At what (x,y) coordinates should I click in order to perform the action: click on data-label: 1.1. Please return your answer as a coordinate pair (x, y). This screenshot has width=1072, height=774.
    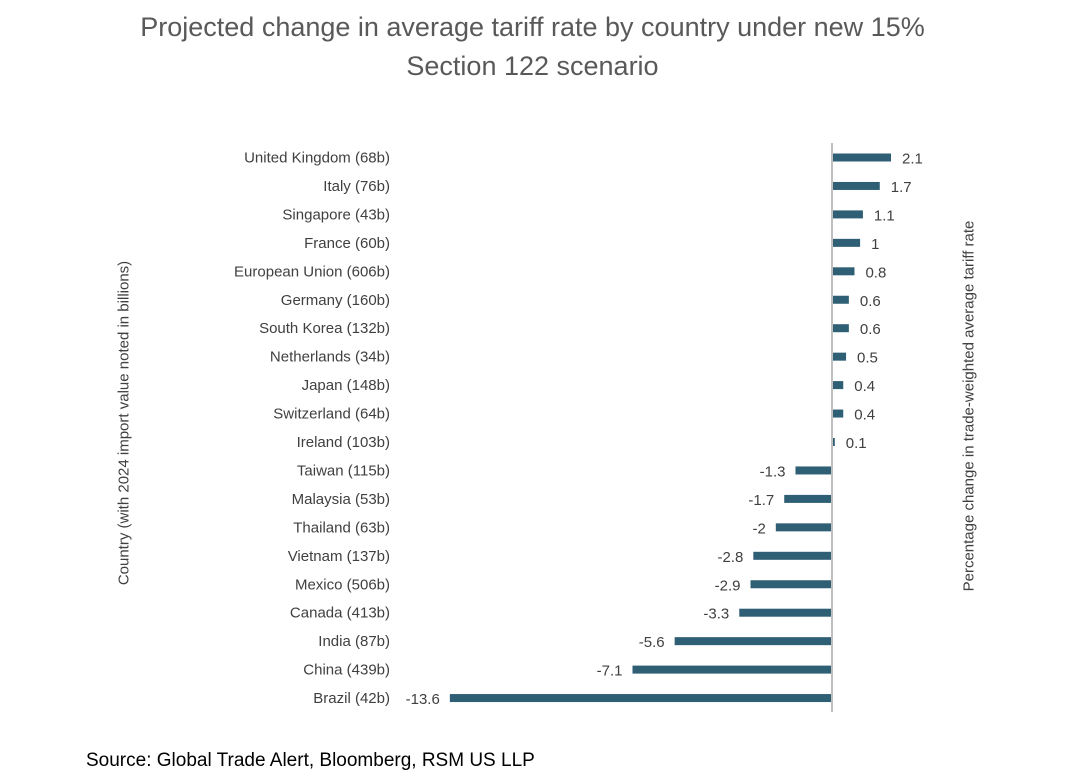
    Looking at the image, I should click on (884, 215).